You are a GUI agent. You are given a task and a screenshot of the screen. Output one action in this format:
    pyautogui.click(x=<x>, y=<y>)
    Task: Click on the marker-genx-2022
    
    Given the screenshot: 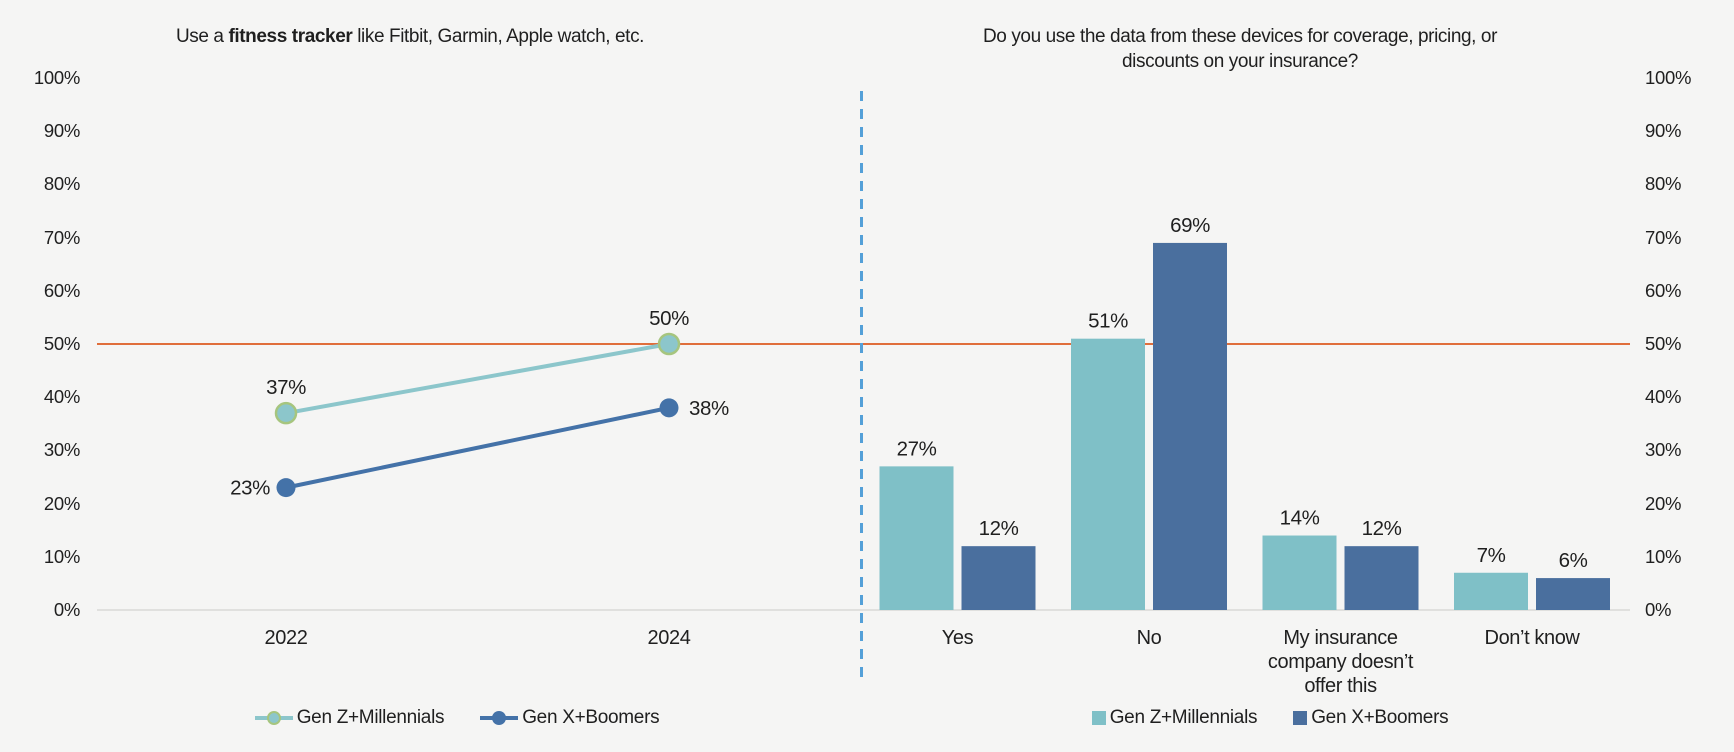 What is the action you would take?
    pyautogui.click(x=286, y=488)
    